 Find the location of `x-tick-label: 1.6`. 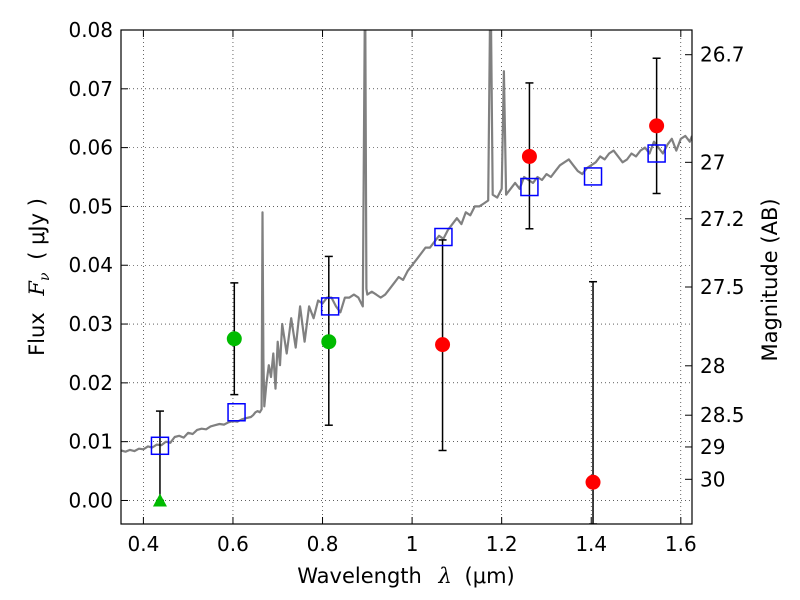

x-tick-label: 1.6 is located at coordinates (681, 544).